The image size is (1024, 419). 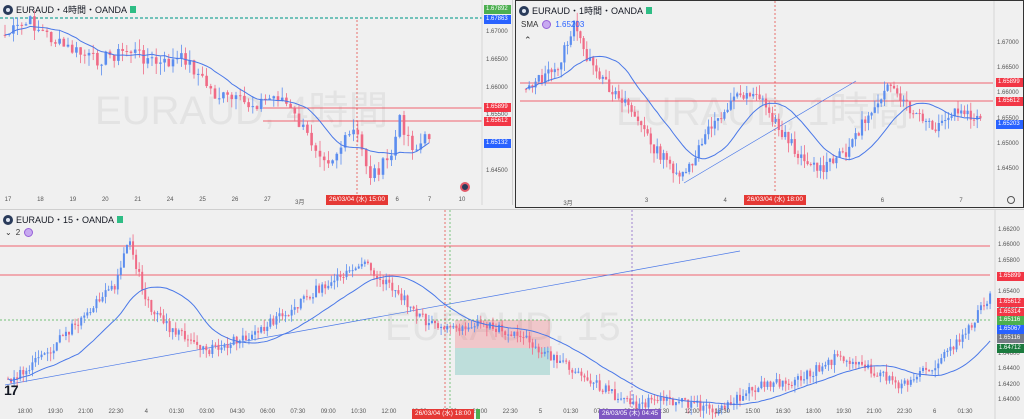 What do you see at coordinates (8, 232) in the screenshot?
I see `chevron-down-icon: ⌄` at bounding box center [8, 232].